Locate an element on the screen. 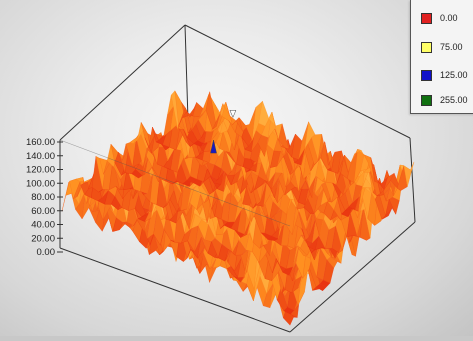 Image resolution: width=473 pixels, height=341 pixels. z-tick-label: 0.00 is located at coordinates (46, 252).